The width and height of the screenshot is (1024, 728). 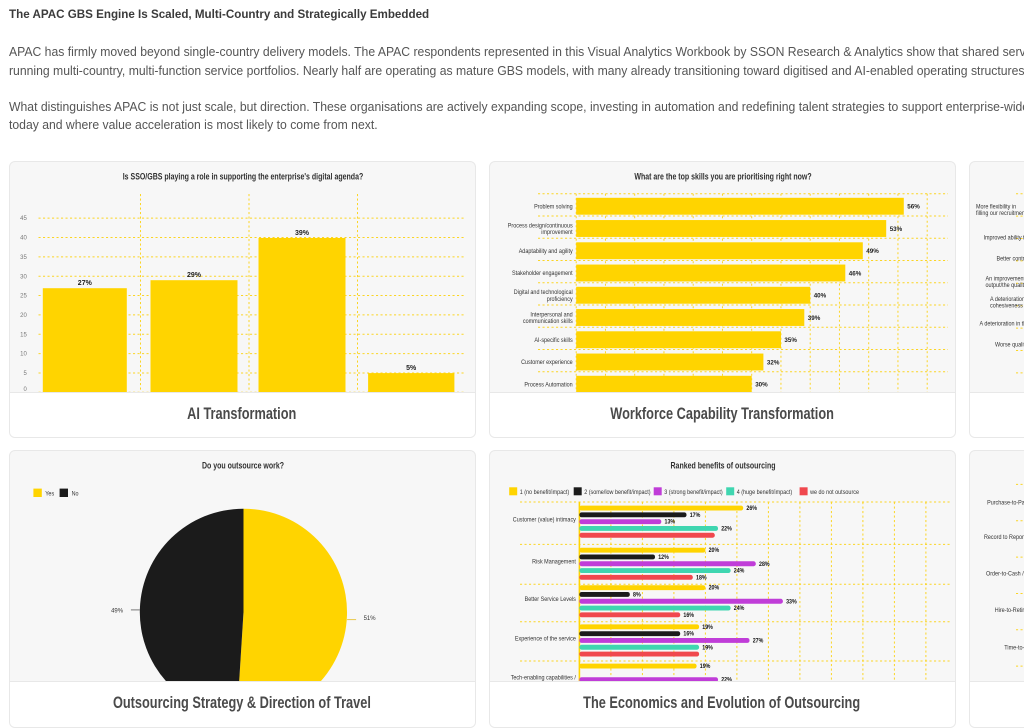 What do you see at coordinates (772, 362) in the screenshot?
I see `svg-text: 32%` at bounding box center [772, 362].